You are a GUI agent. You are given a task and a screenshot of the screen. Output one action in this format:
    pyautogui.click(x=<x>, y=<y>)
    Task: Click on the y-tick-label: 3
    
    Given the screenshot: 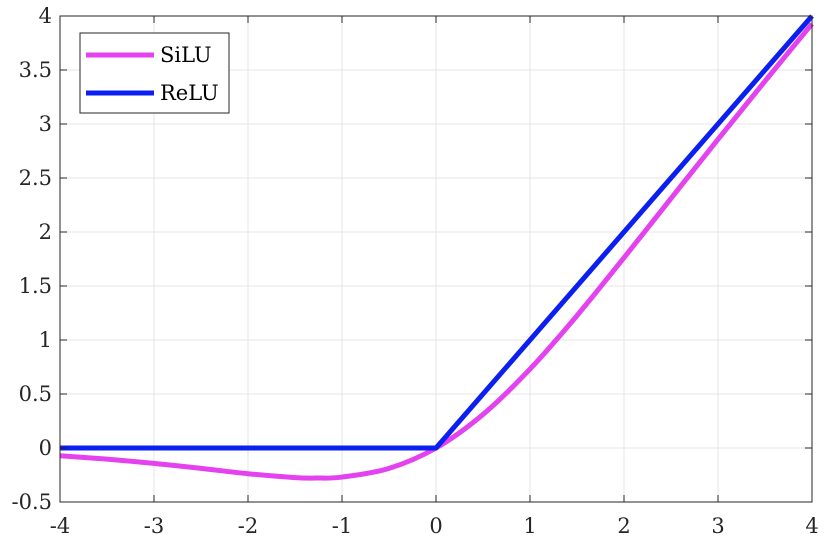 What is the action you would take?
    pyautogui.click(x=45, y=124)
    